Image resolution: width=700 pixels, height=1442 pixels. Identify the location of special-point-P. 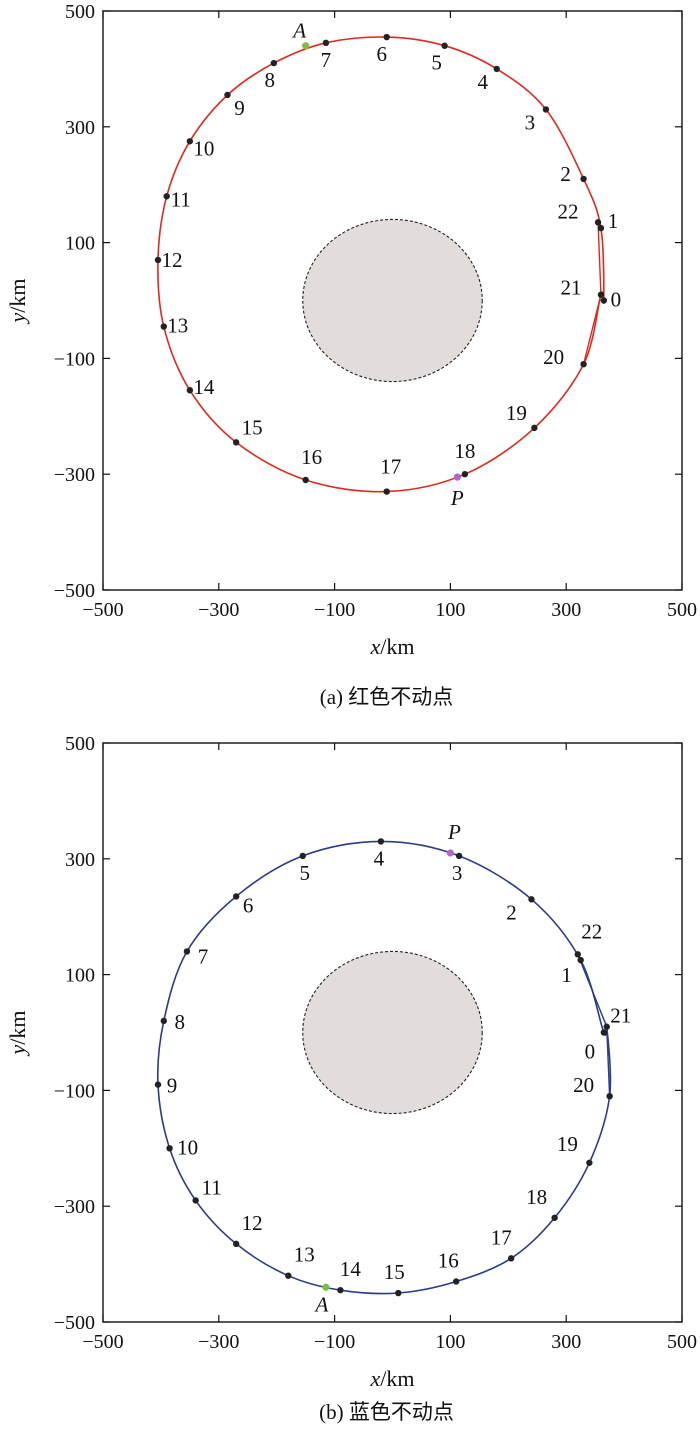
(457, 477).